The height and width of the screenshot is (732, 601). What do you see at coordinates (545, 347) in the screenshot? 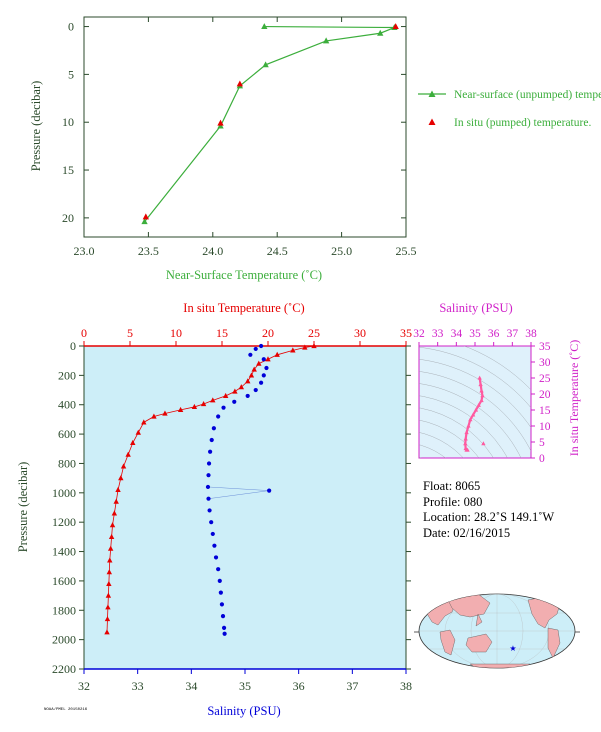
I see `ts-y-tick-label: 35` at bounding box center [545, 347].